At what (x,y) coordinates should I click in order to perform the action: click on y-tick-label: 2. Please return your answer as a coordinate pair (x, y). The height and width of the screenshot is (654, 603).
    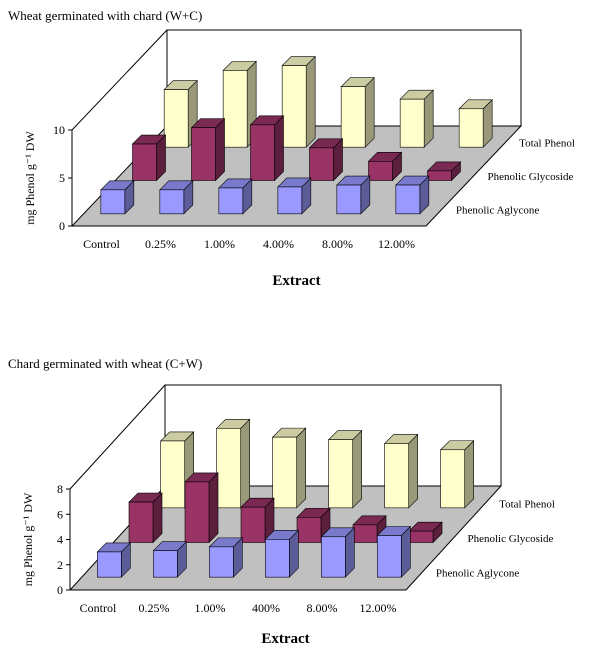
    Looking at the image, I should click on (60, 565).